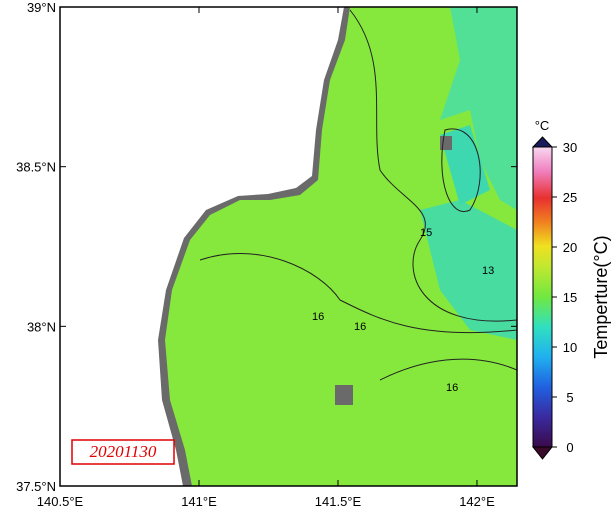 The width and height of the screenshot is (614, 513). Describe the element at coordinates (426, 233) in the screenshot. I see `contour-label: 15` at that location.